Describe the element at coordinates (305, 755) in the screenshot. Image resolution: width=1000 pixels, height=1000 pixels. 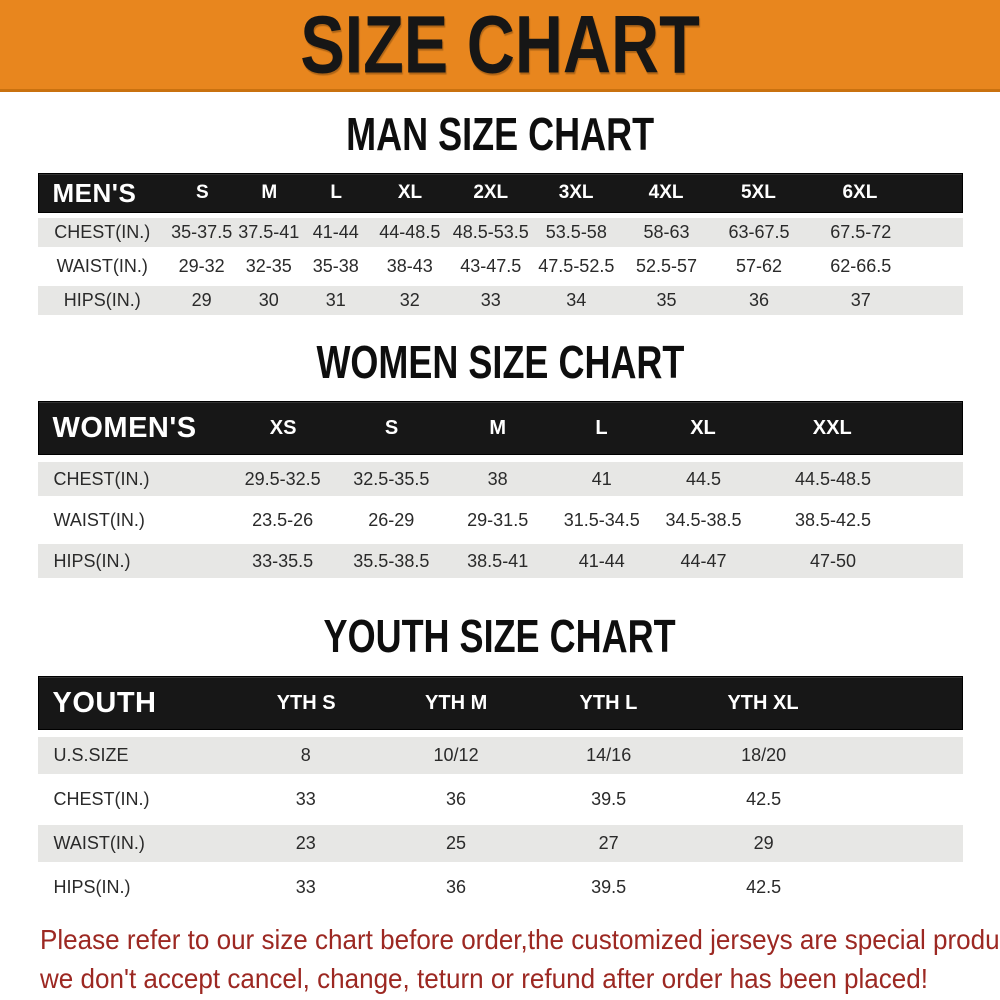
I see `cell-value: 8` at that location.